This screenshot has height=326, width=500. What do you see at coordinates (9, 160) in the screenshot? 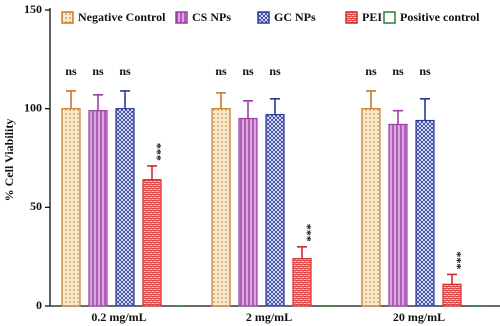
I see `y-axis-label: % Cell Viability` at bounding box center [9, 160].